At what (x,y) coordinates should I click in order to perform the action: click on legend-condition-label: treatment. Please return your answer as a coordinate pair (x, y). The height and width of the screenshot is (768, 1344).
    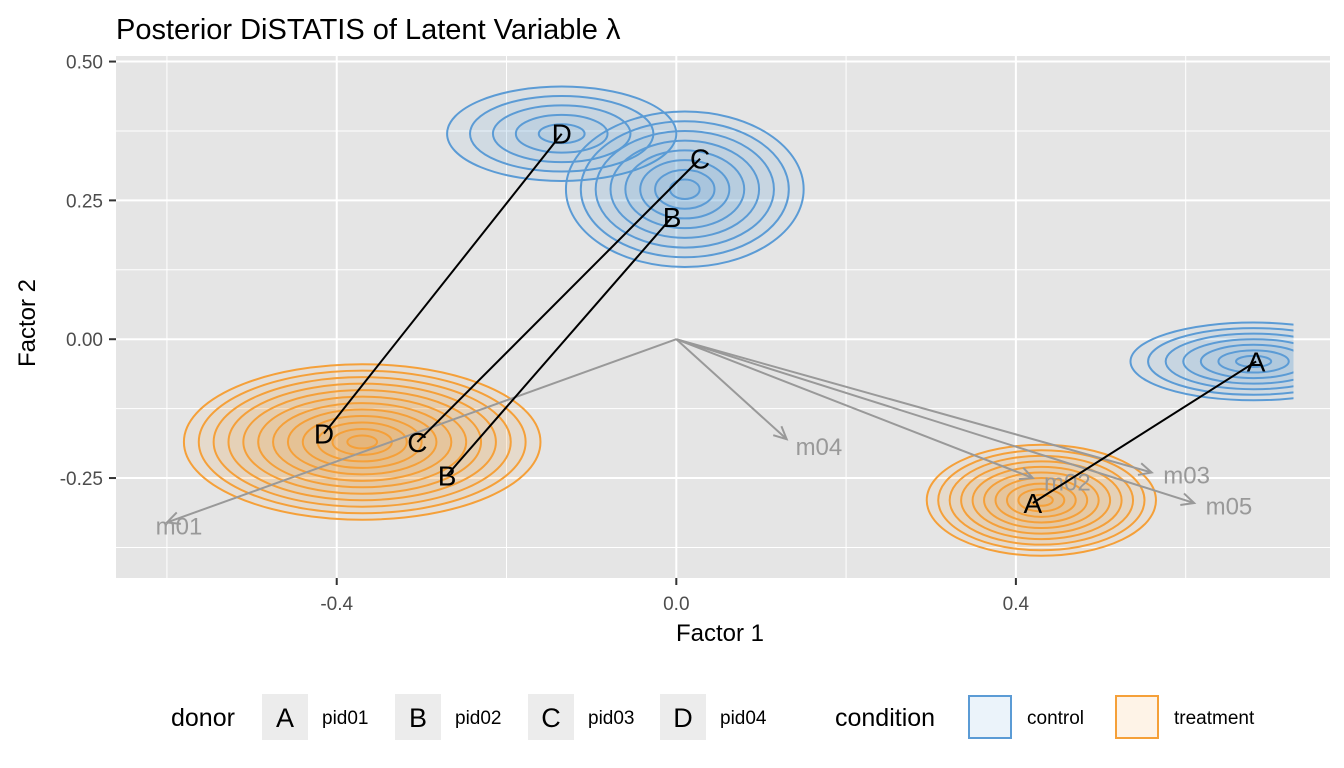
    Looking at the image, I should click on (1214, 718).